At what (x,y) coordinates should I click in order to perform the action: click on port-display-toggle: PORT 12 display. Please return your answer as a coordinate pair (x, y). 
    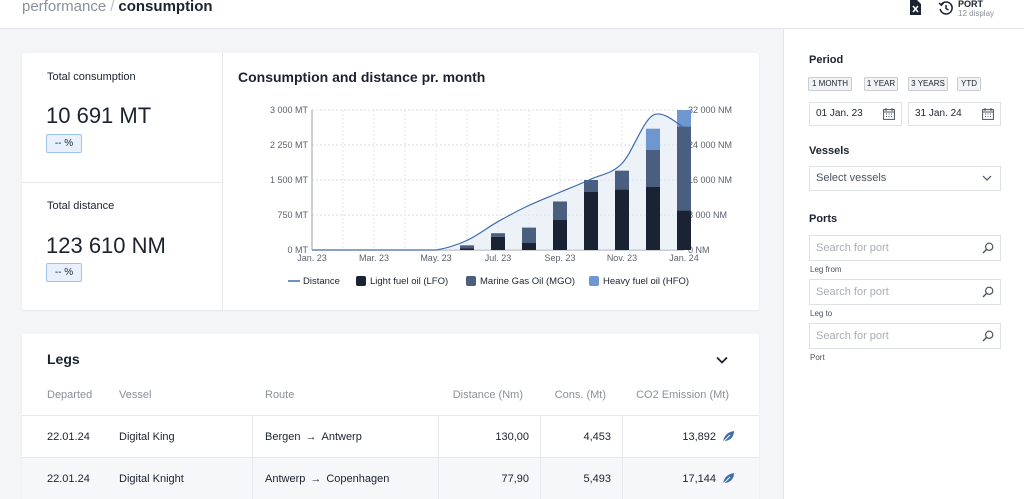
    Looking at the image, I should click on (966, 9).